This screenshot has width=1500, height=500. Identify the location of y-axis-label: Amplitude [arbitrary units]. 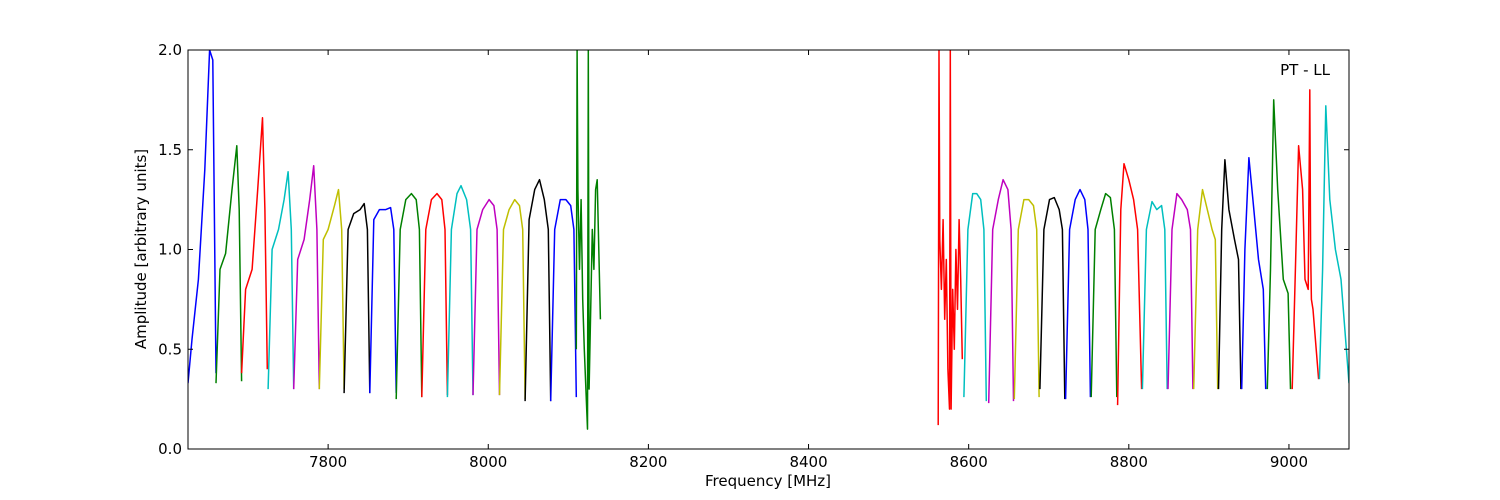
(141, 249).